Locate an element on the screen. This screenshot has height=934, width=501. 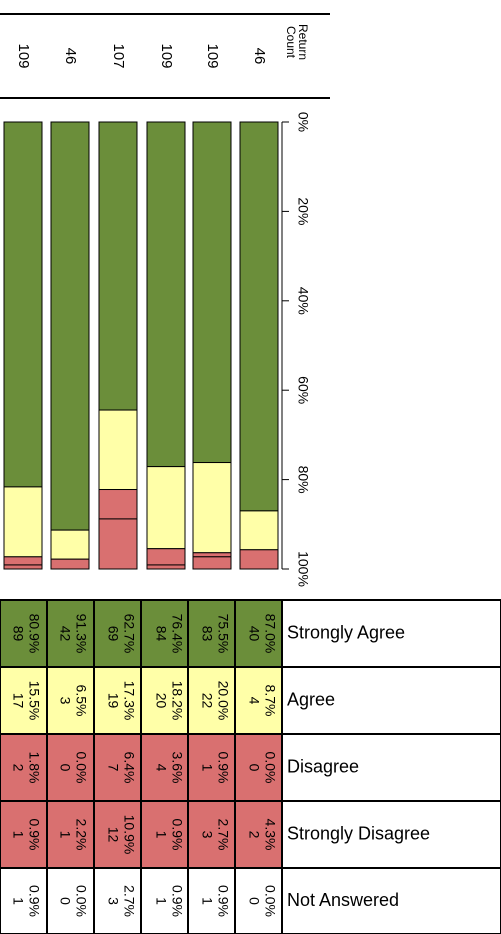
header-count-label: Count is located at coordinates (291, 42).